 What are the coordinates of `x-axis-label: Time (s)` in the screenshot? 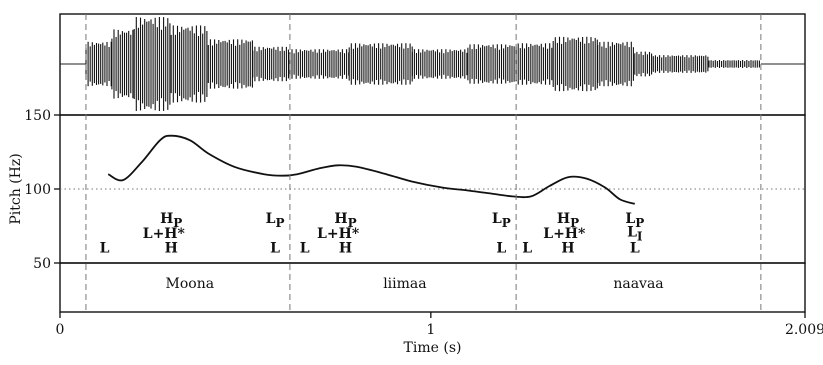 It's located at (433, 348).